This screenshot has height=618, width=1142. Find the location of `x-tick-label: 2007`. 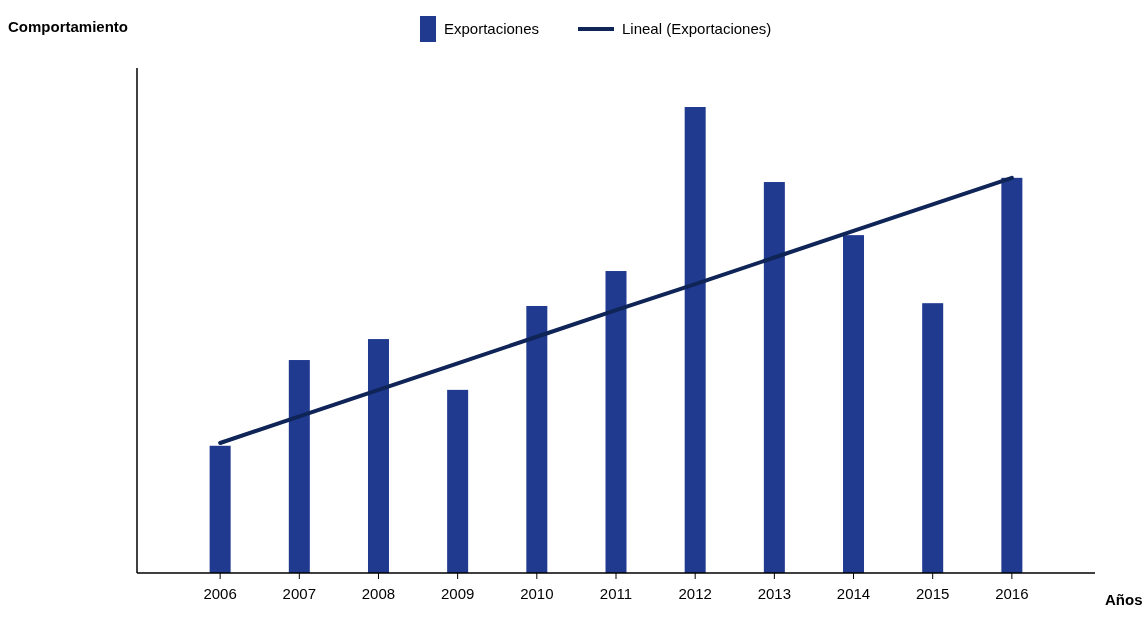

x-tick-label: 2007 is located at coordinates (299, 593).